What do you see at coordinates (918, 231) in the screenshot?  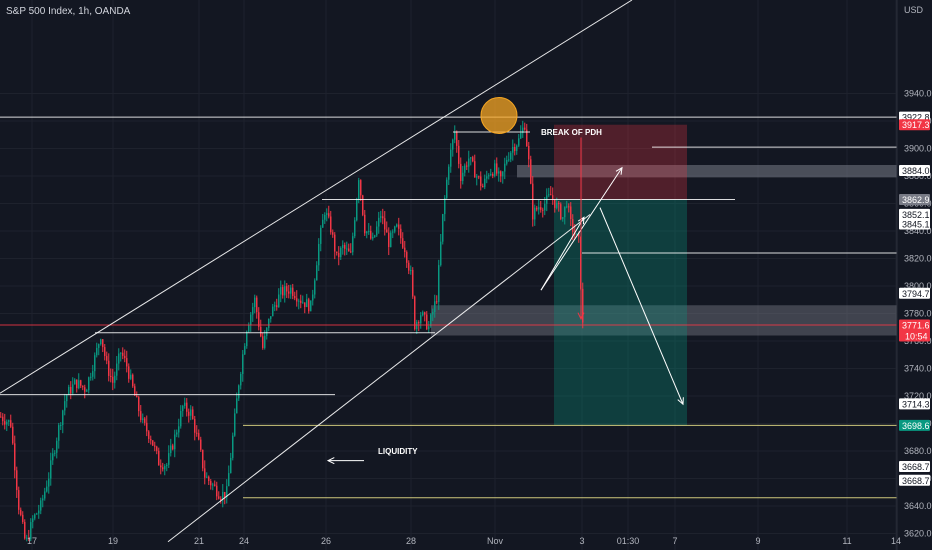 I see `y-tick-label: 3840.0` at bounding box center [918, 231].